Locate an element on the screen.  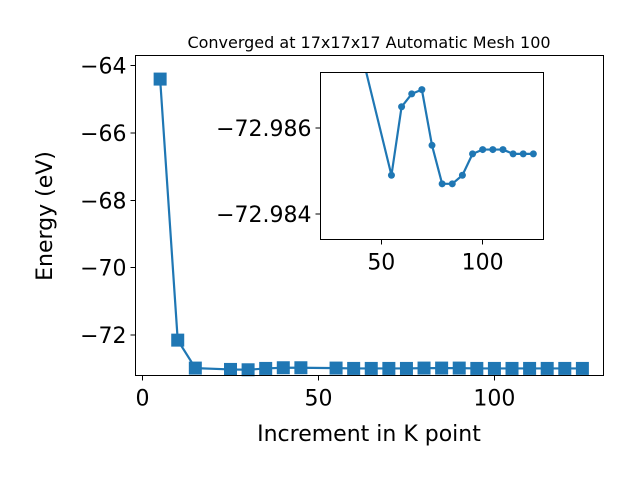
inset-x-ticks: 50 100 is located at coordinates (435, 257).